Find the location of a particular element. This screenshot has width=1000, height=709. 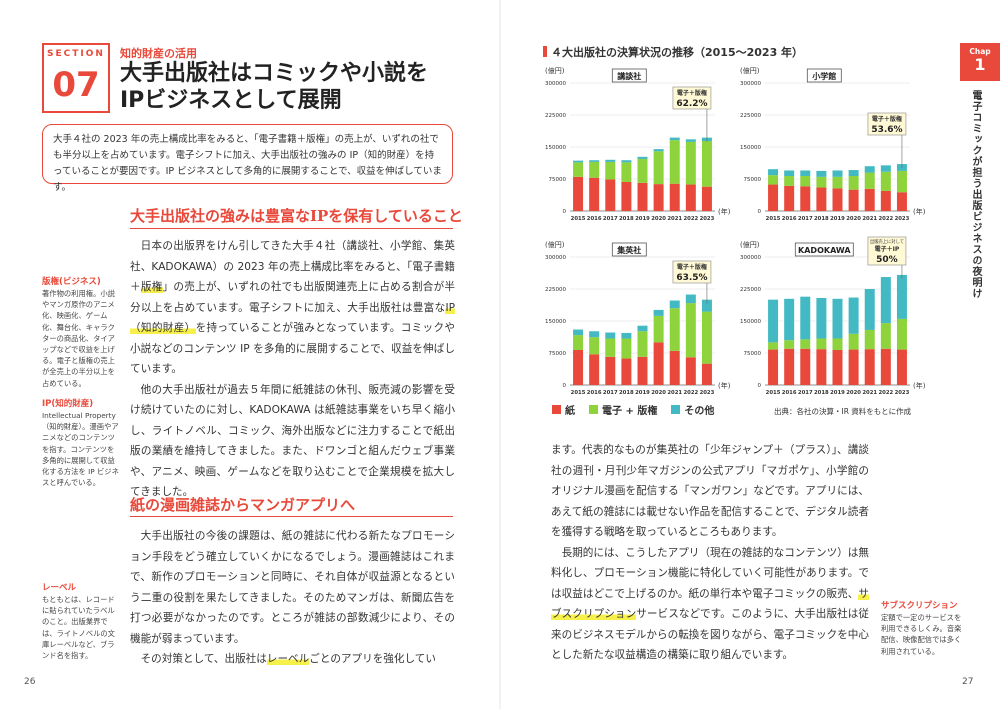

side-note-title: レーベル is located at coordinates (59, 588).